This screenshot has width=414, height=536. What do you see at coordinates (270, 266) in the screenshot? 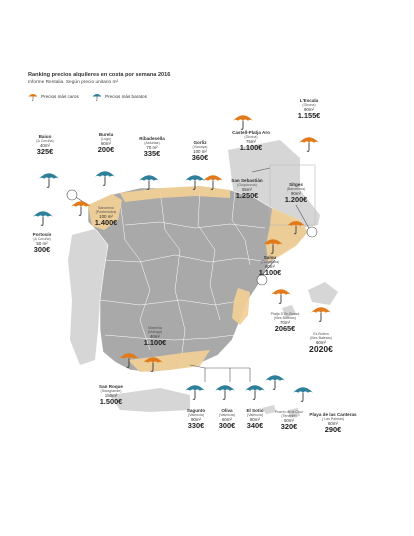
I see `location-salou: Salou (Tarragona) 60m² 1.100€` at bounding box center [270, 266].